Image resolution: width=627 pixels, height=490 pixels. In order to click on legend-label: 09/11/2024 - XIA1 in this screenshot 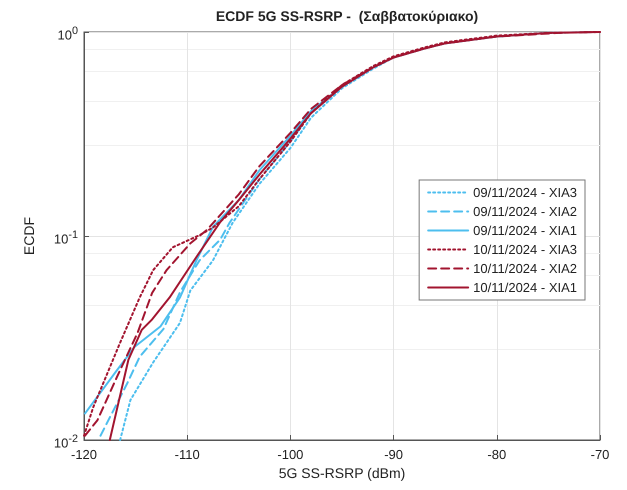, I will do `click(525, 230)`.